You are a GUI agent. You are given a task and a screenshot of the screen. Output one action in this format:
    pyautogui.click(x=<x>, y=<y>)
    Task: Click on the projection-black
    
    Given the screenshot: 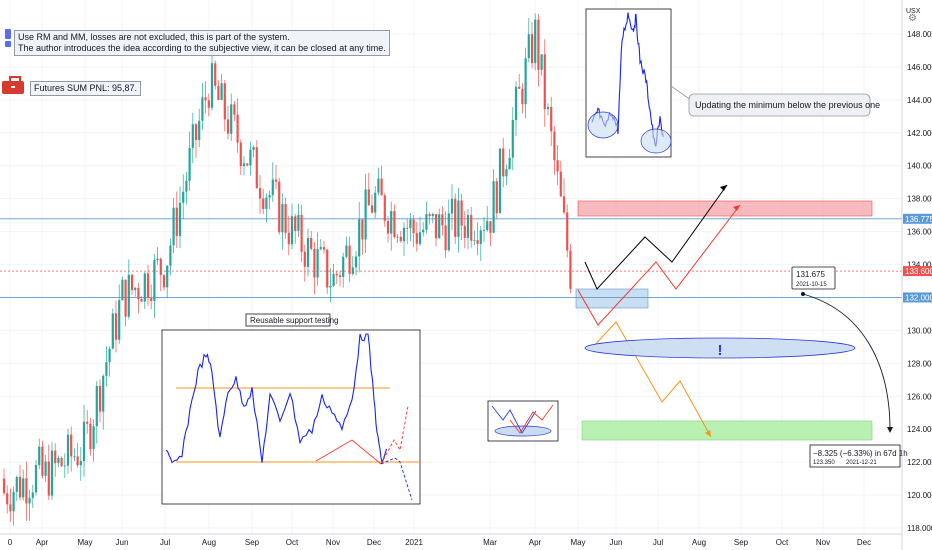 What is the action you would take?
    pyautogui.click(x=656, y=237)
    